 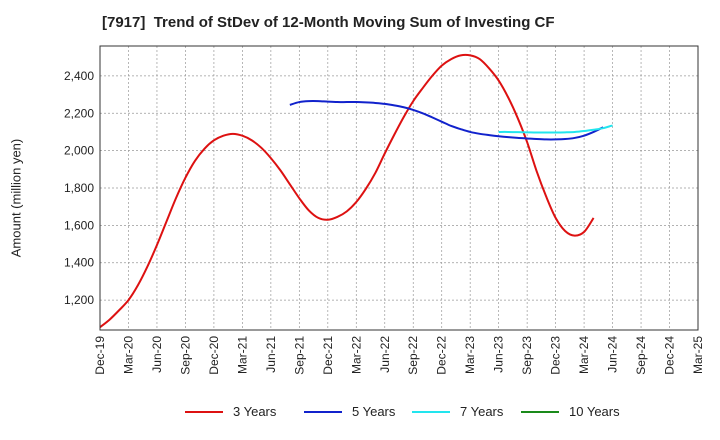 I want to click on legend-item-10-years: 10 Years, so click(x=570, y=411).